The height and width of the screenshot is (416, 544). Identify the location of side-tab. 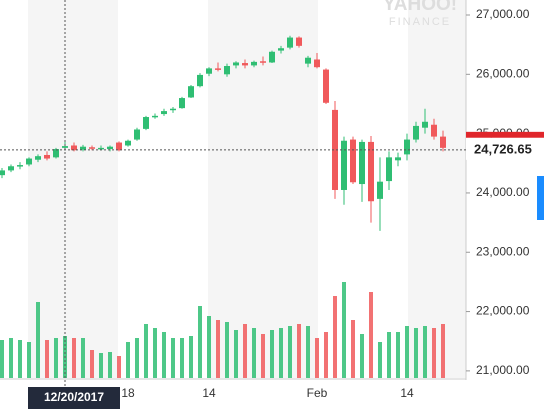
(540, 198).